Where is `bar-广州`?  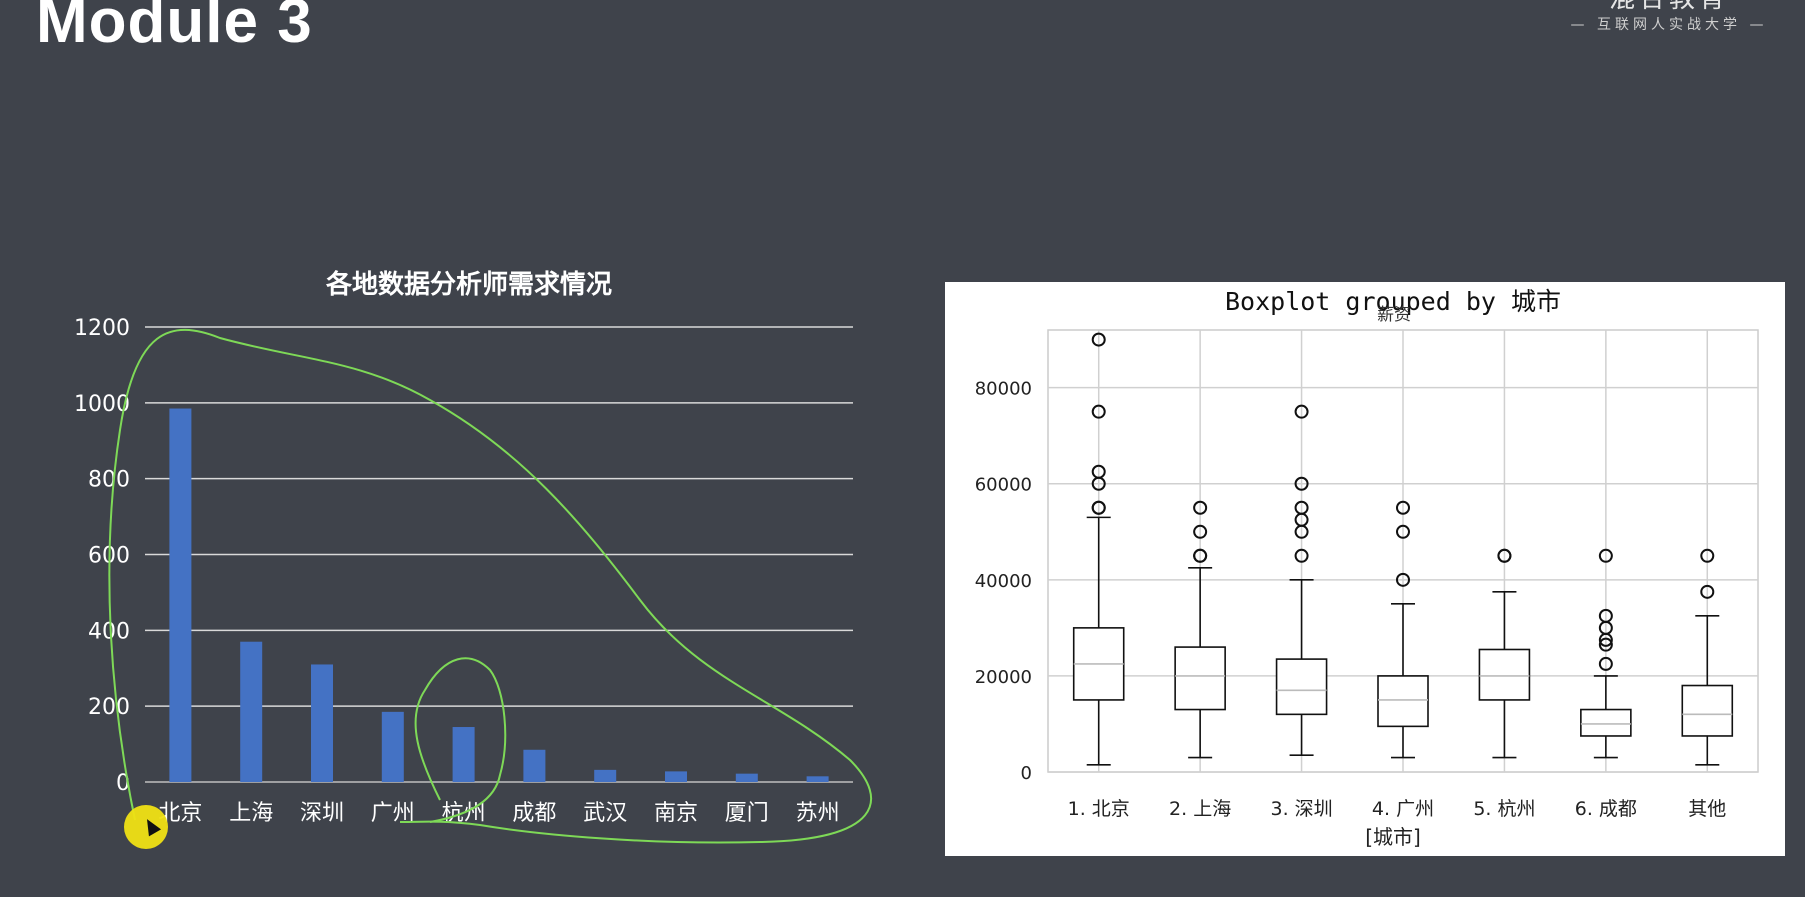
bar-广州 is located at coordinates (392, 746).